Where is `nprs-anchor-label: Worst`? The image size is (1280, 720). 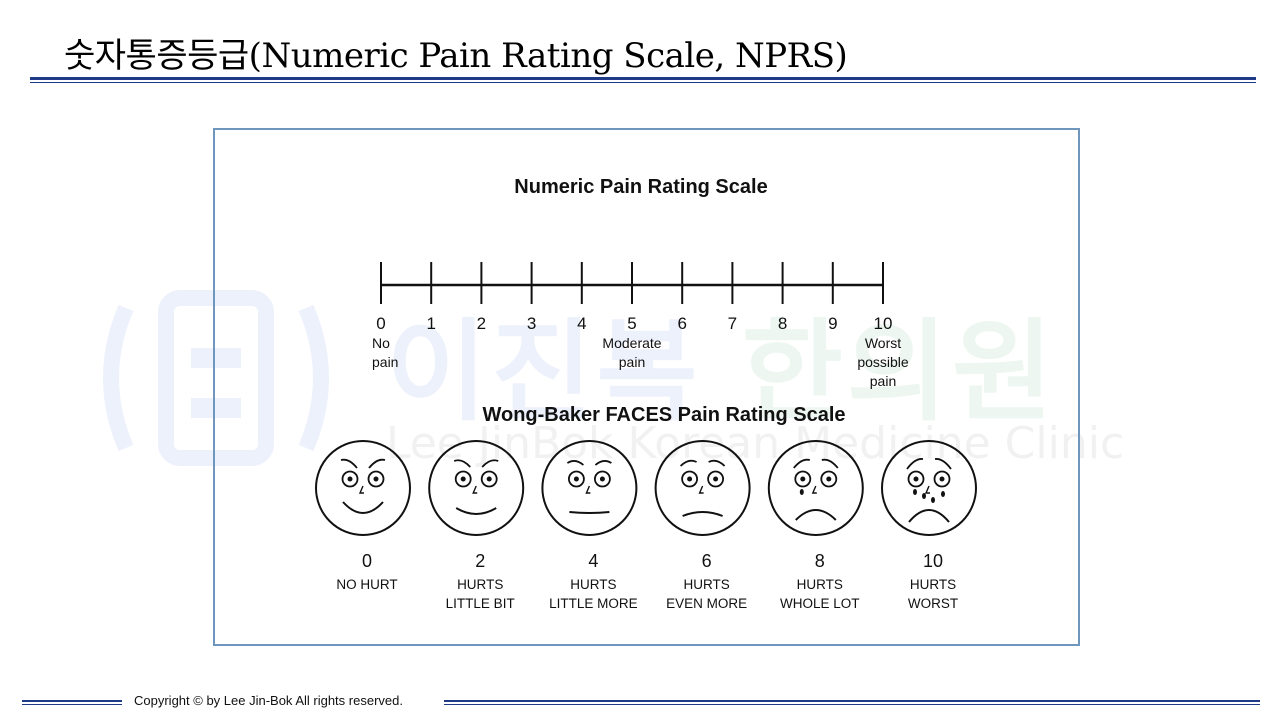 nprs-anchor-label: Worst is located at coordinates (883, 343).